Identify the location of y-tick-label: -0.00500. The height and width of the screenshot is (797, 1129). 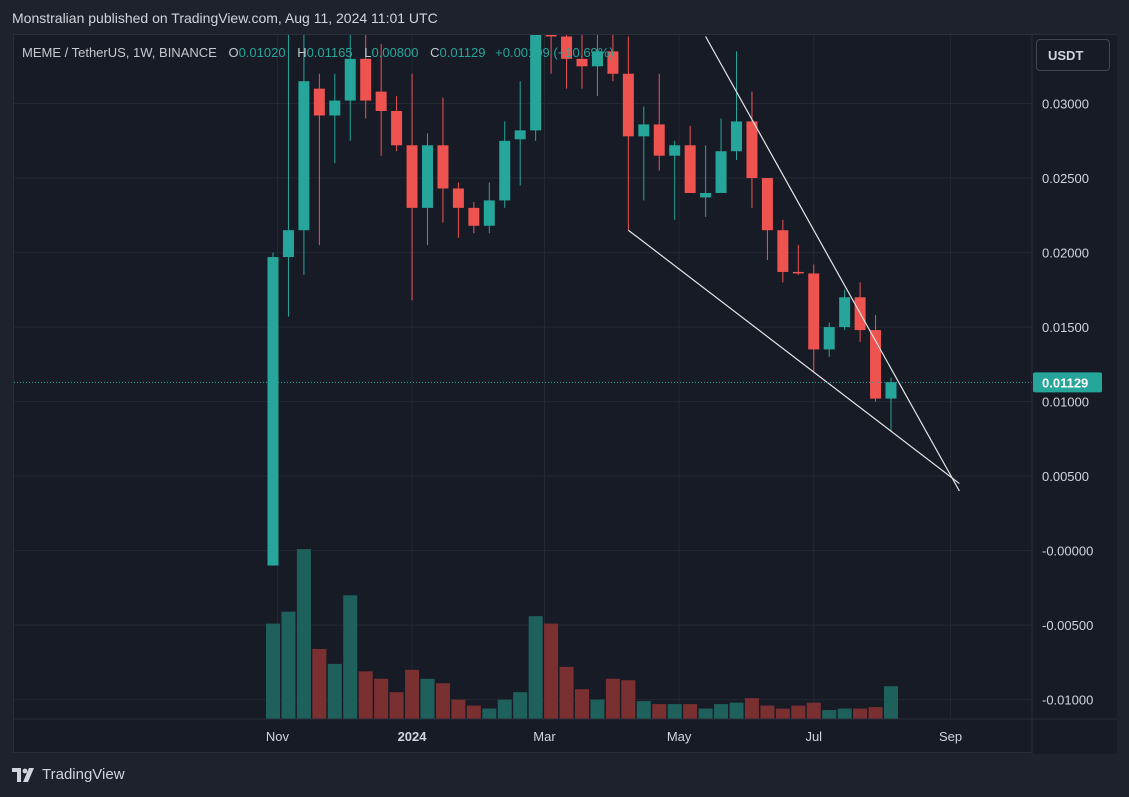
(1067, 625).